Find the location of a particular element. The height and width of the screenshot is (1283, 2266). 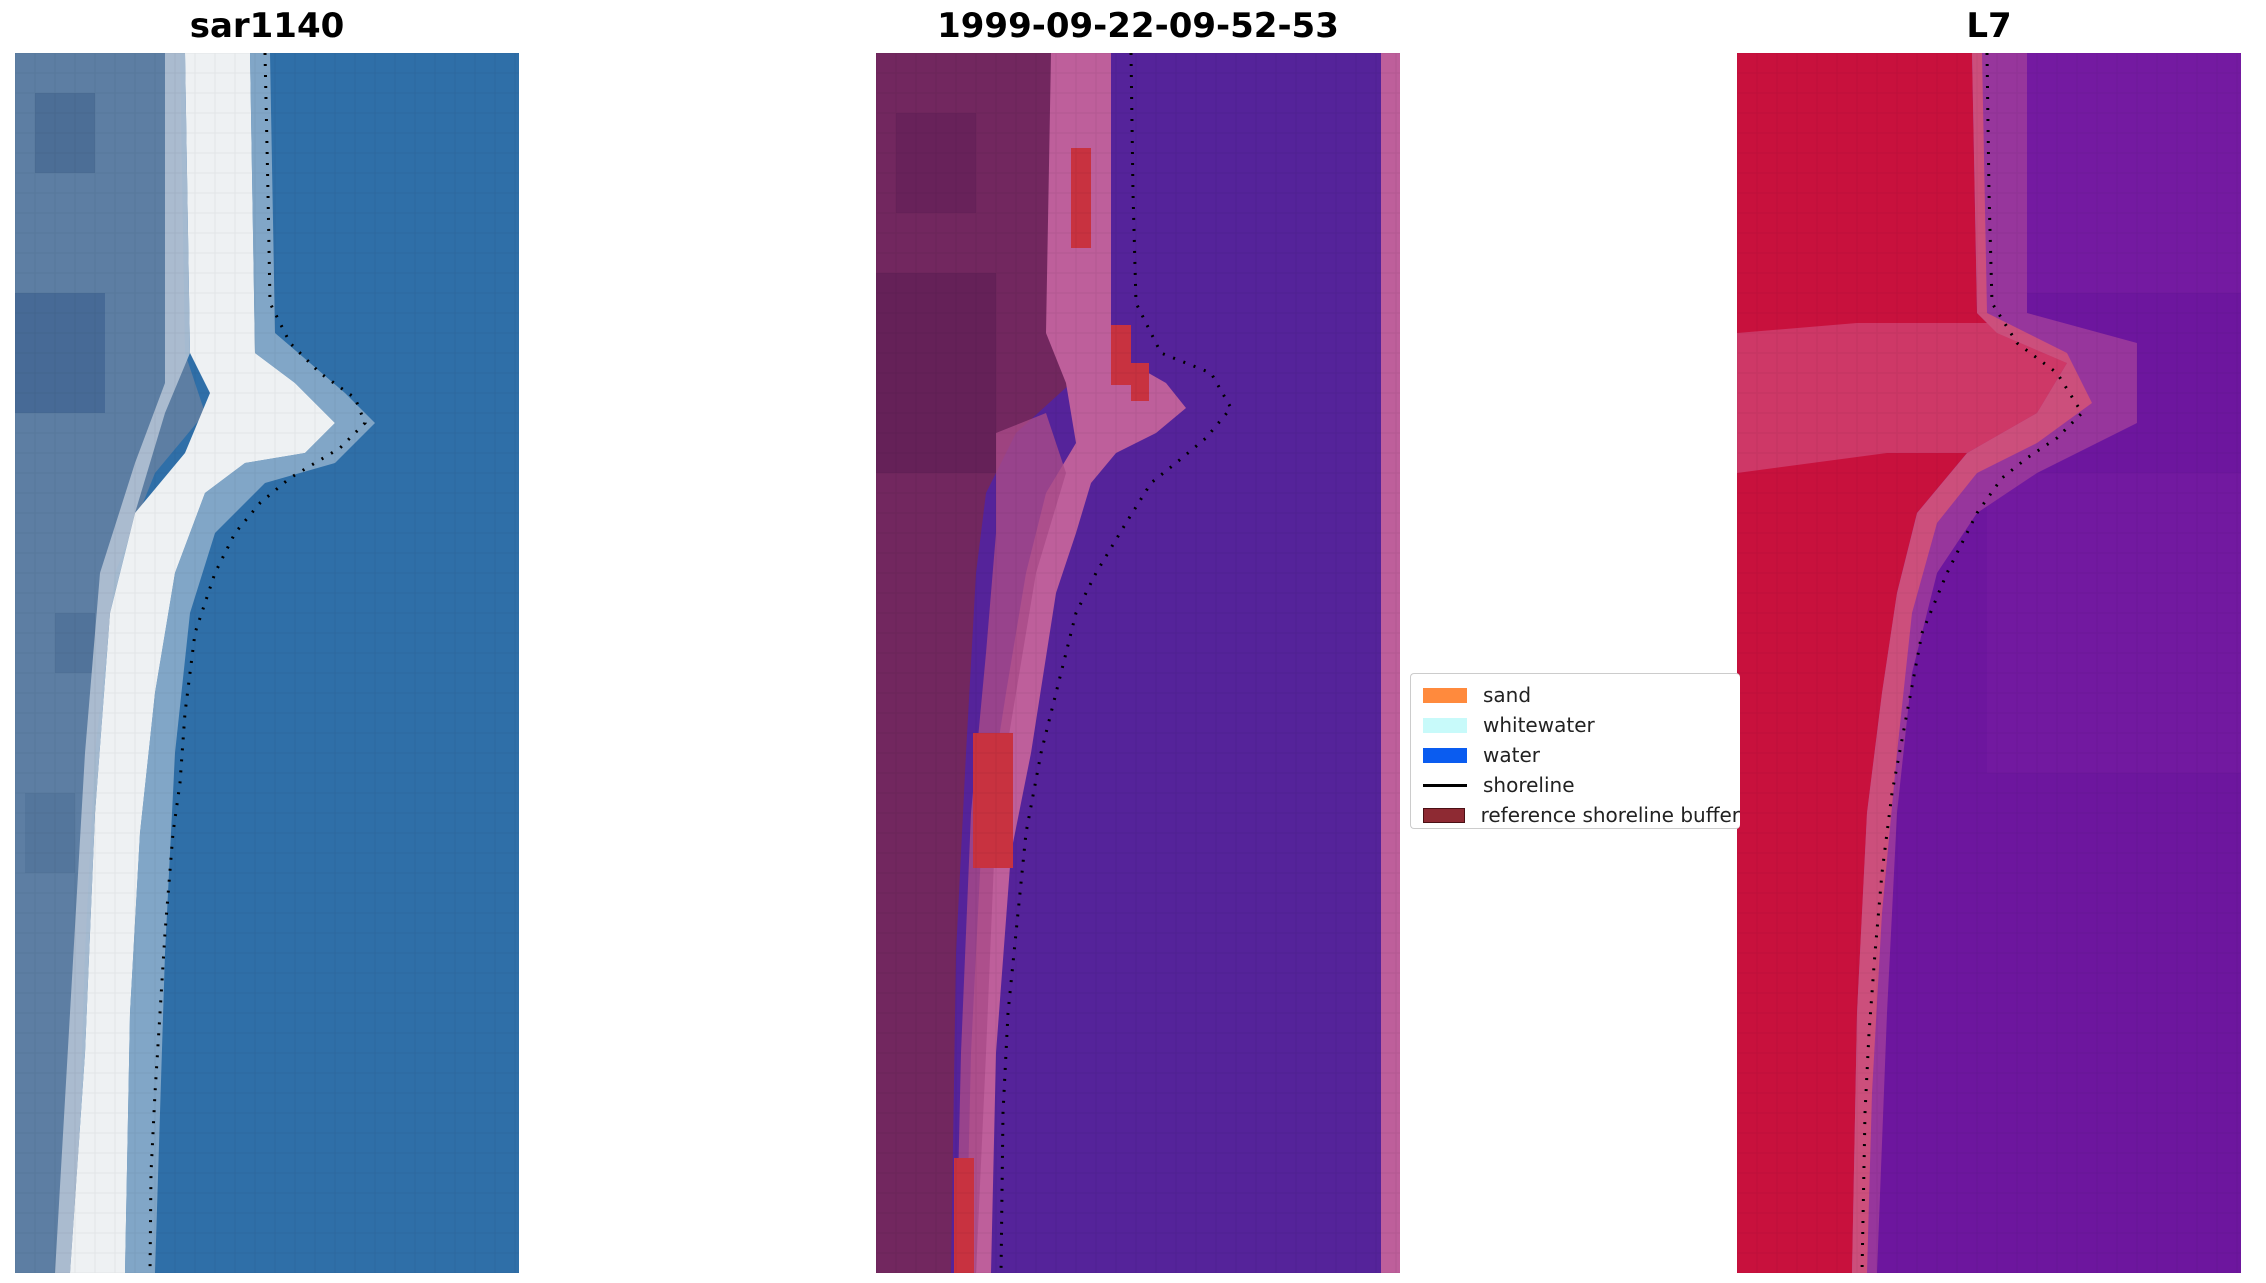

legend-label: shoreline is located at coordinates (1529, 785).